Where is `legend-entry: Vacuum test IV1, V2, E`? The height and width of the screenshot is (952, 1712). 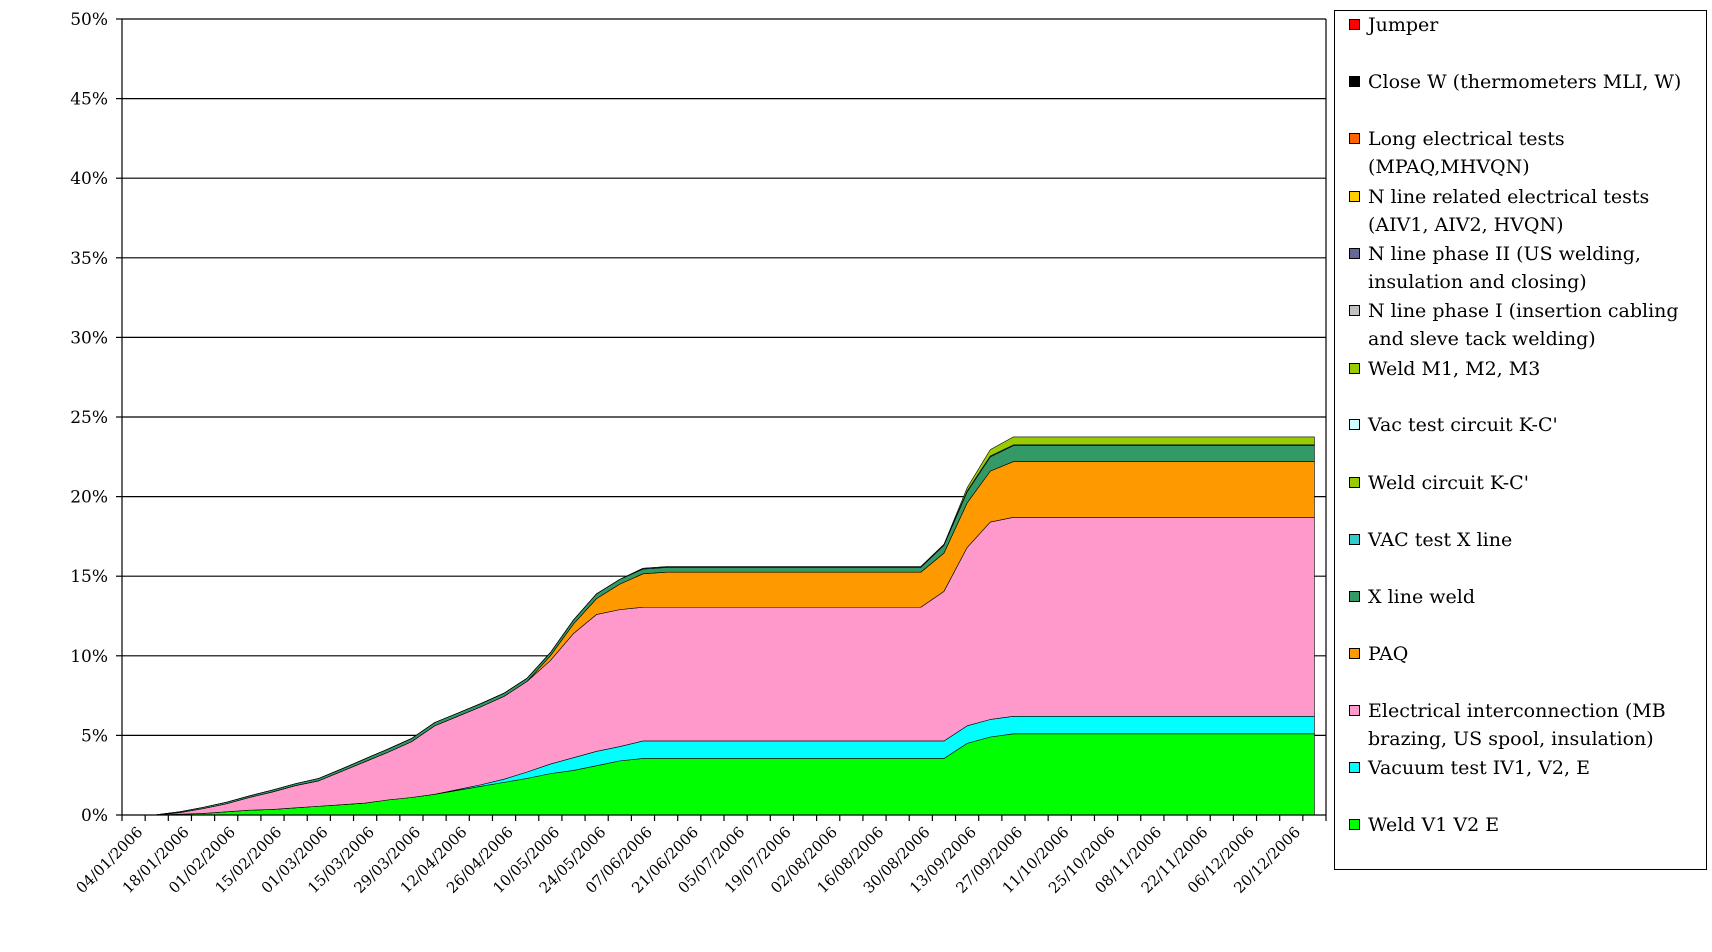 legend-entry: Vacuum test IV1, V2, E is located at coordinates (1525, 768).